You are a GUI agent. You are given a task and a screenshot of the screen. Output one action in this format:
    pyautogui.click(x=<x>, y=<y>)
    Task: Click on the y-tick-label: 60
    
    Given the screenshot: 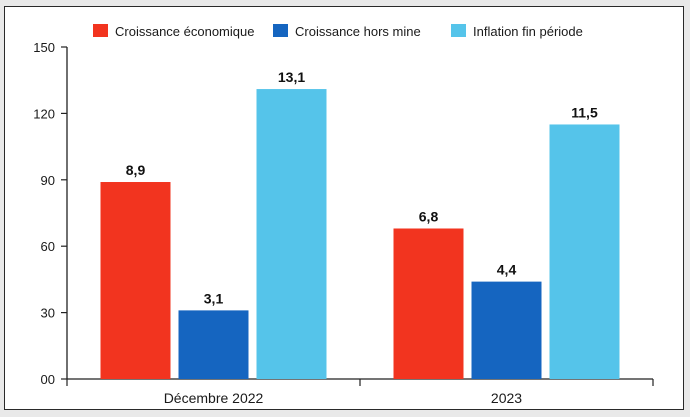 What is the action you would take?
    pyautogui.click(x=48, y=246)
    